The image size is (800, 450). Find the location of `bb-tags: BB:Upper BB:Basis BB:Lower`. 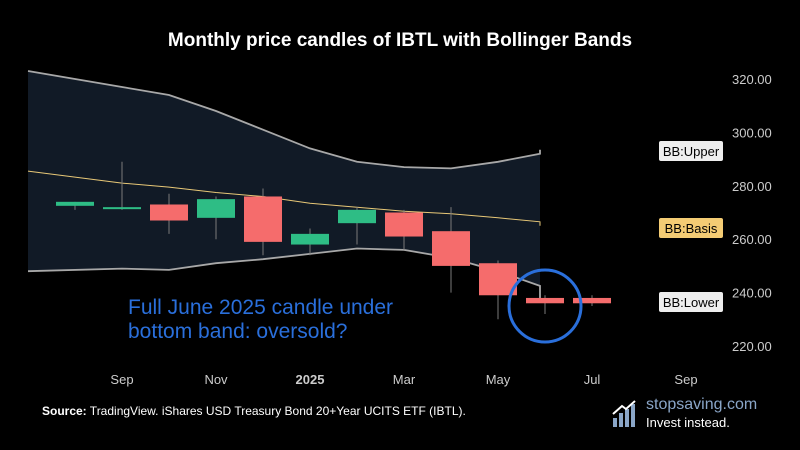

bb-tags: BB:Upper BB:Basis BB:Lower is located at coordinates (691, 226).